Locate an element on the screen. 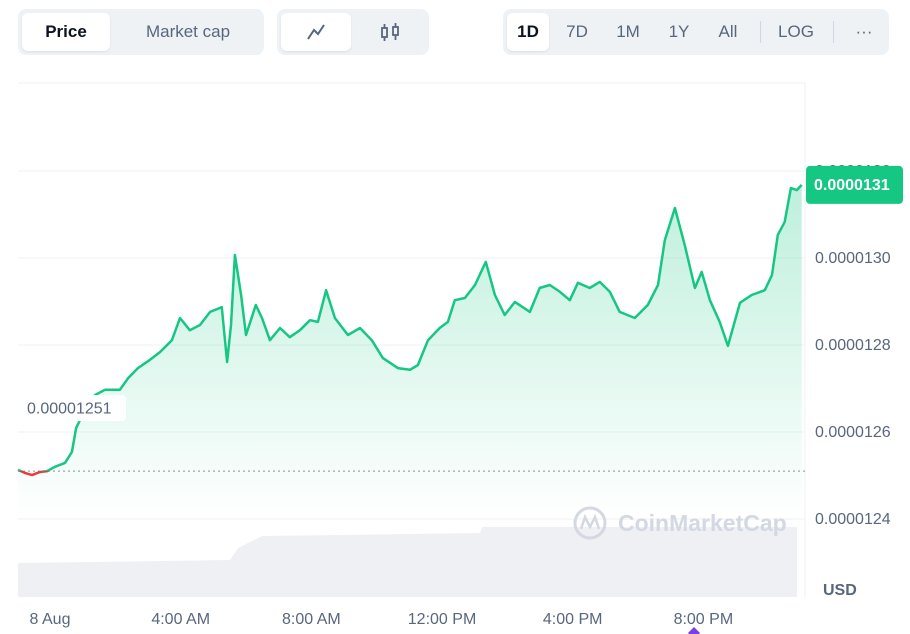 This screenshot has width=910, height=634. metric-tabs: Price Market cap is located at coordinates (141, 32).